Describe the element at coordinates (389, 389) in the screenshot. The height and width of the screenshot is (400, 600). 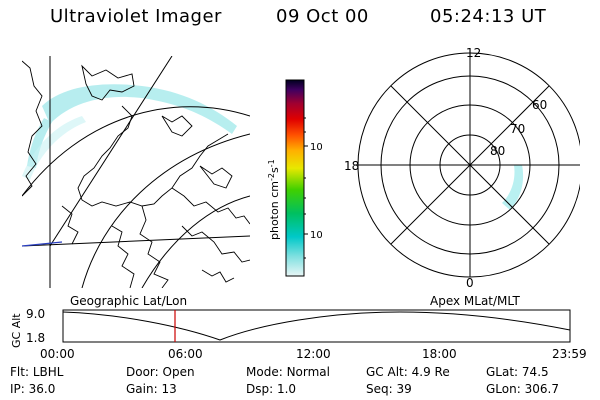
I see `info-seq: Seq: 39` at that location.